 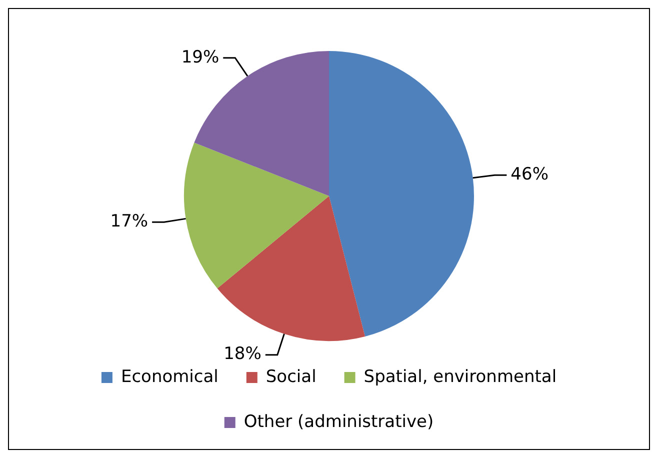 I want to click on legend-label: Spatial, environmental, so click(x=460, y=376).